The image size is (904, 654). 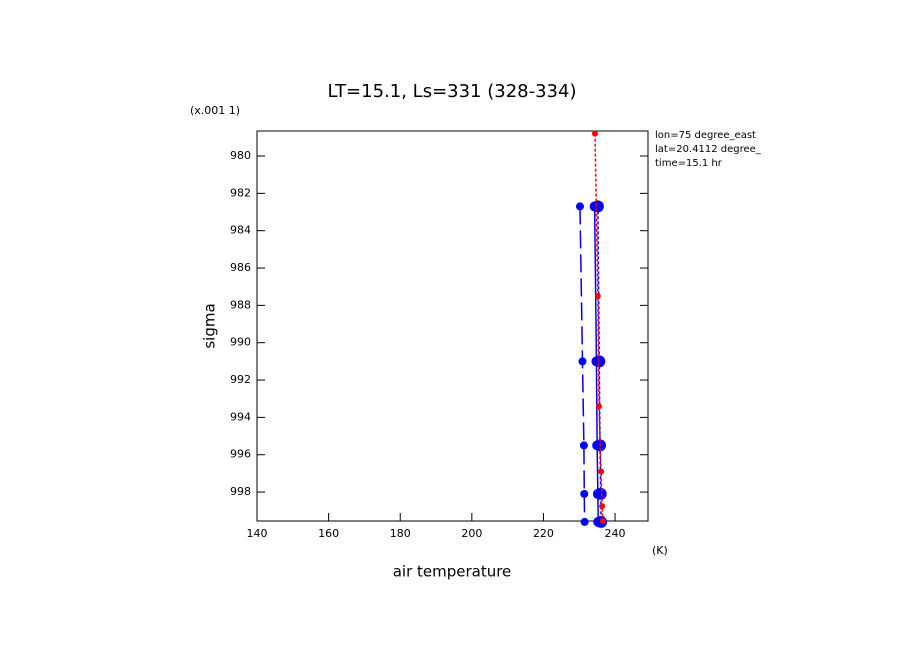 I want to click on y-axis-label: sigma, so click(x=210, y=325).